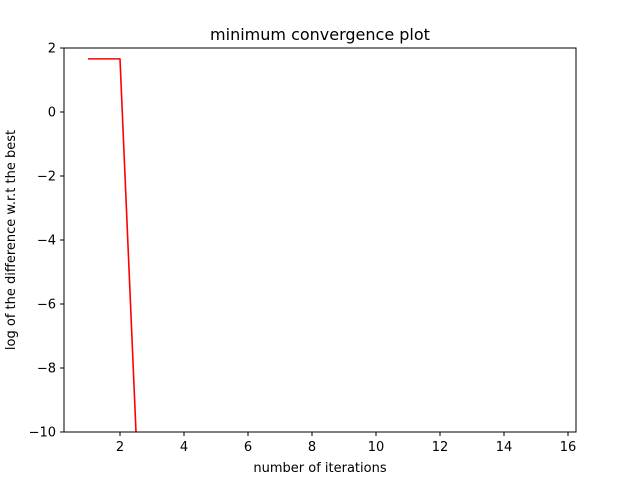  I want to click on x-tick-label: 14, so click(504, 447).